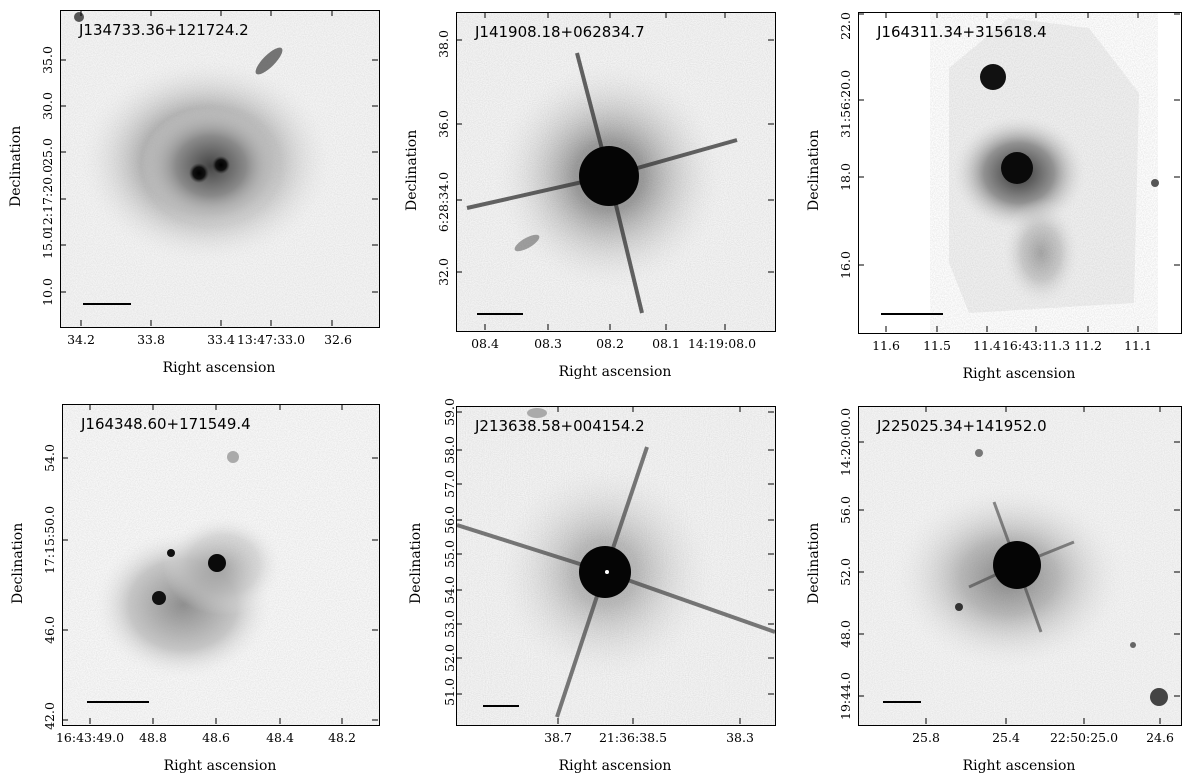  What do you see at coordinates (449, 484) in the screenshot?
I see `y-tick-label: 57.0` at bounding box center [449, 484].